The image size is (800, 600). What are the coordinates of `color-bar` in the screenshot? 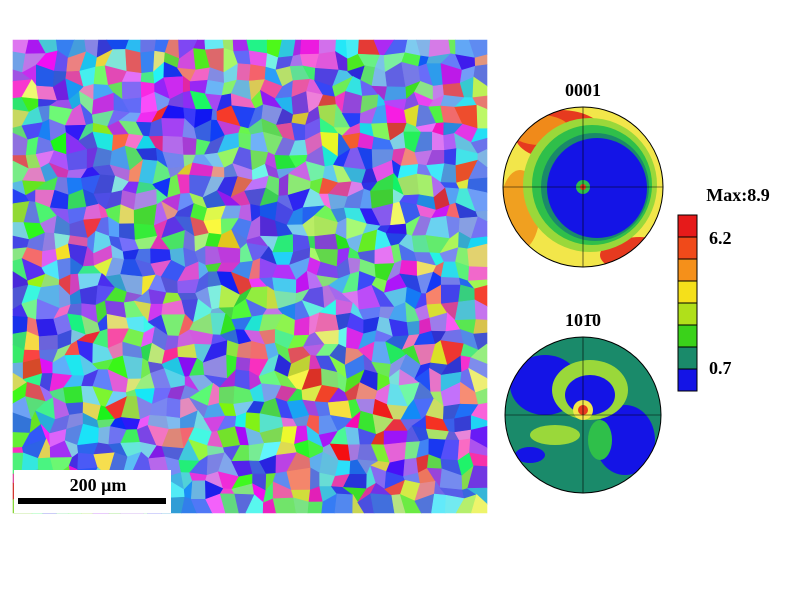 It's located at (687, 303).